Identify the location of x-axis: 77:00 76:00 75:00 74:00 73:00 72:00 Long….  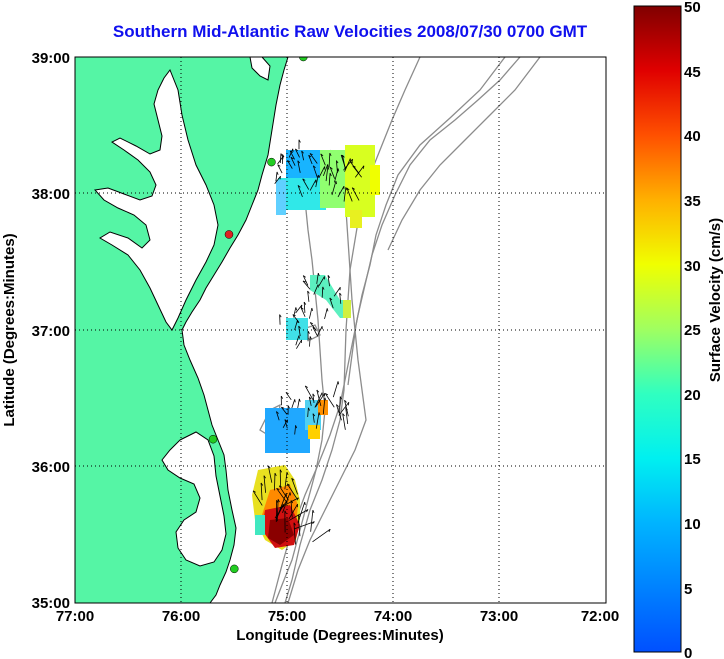
(337, 626).